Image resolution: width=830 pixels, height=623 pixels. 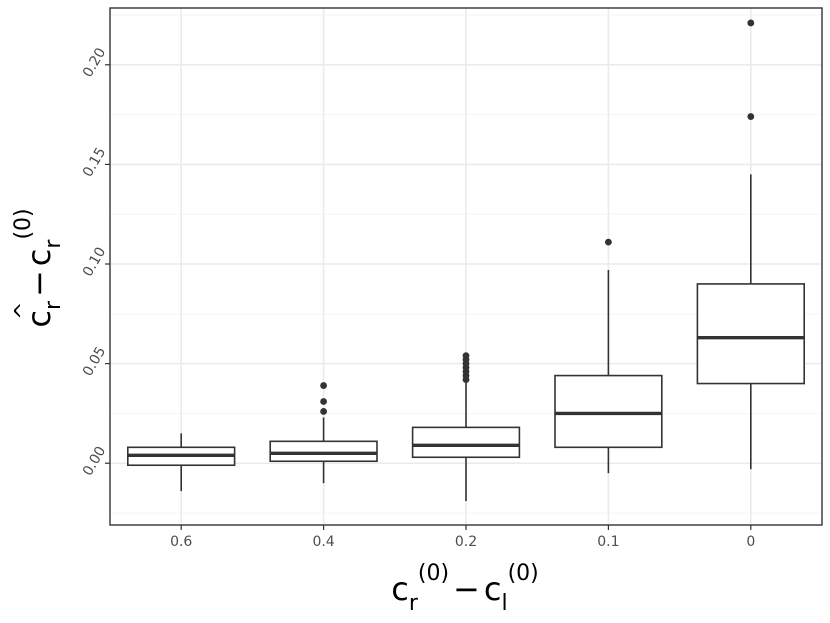 I want to click on y-tick-label: 0.20, so click(x=94, y=62).